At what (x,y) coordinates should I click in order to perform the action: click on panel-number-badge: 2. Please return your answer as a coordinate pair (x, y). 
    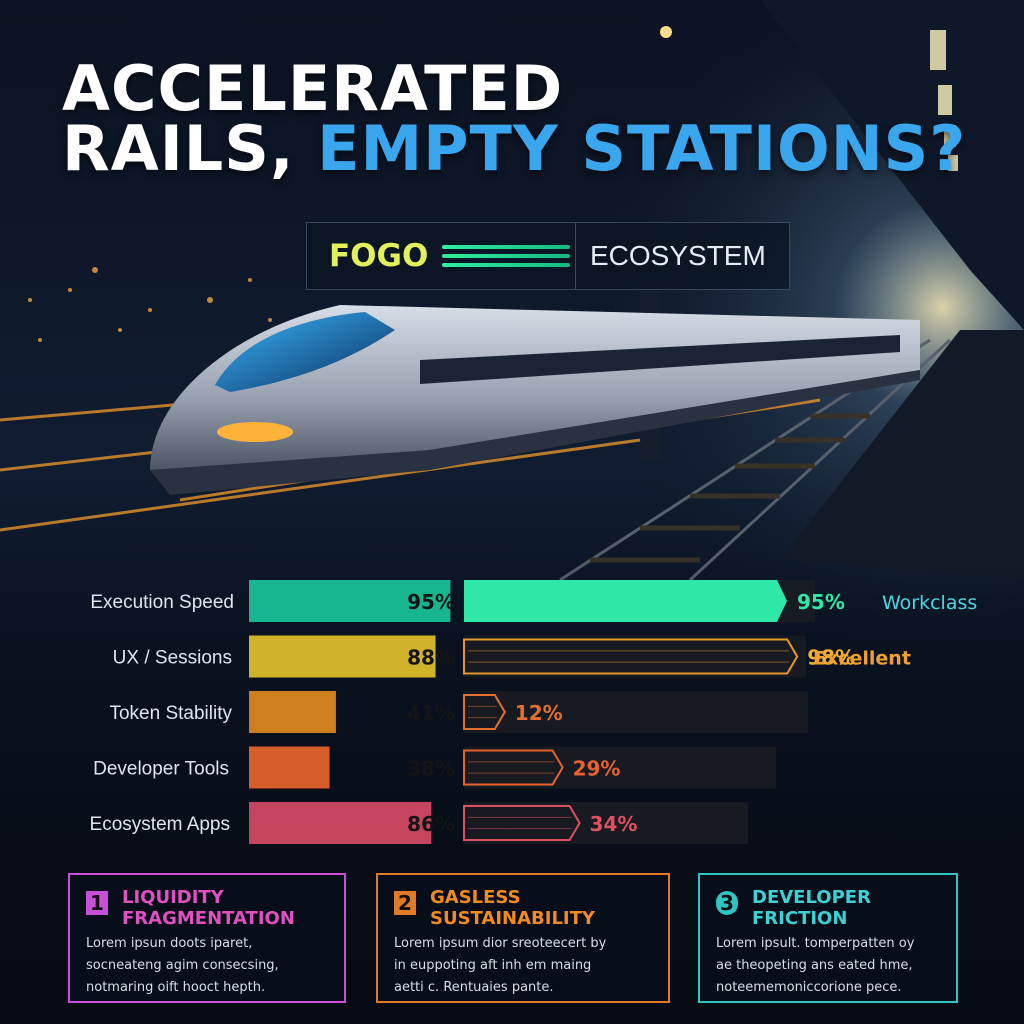
    Looking at the image, I should click on (405, 903).